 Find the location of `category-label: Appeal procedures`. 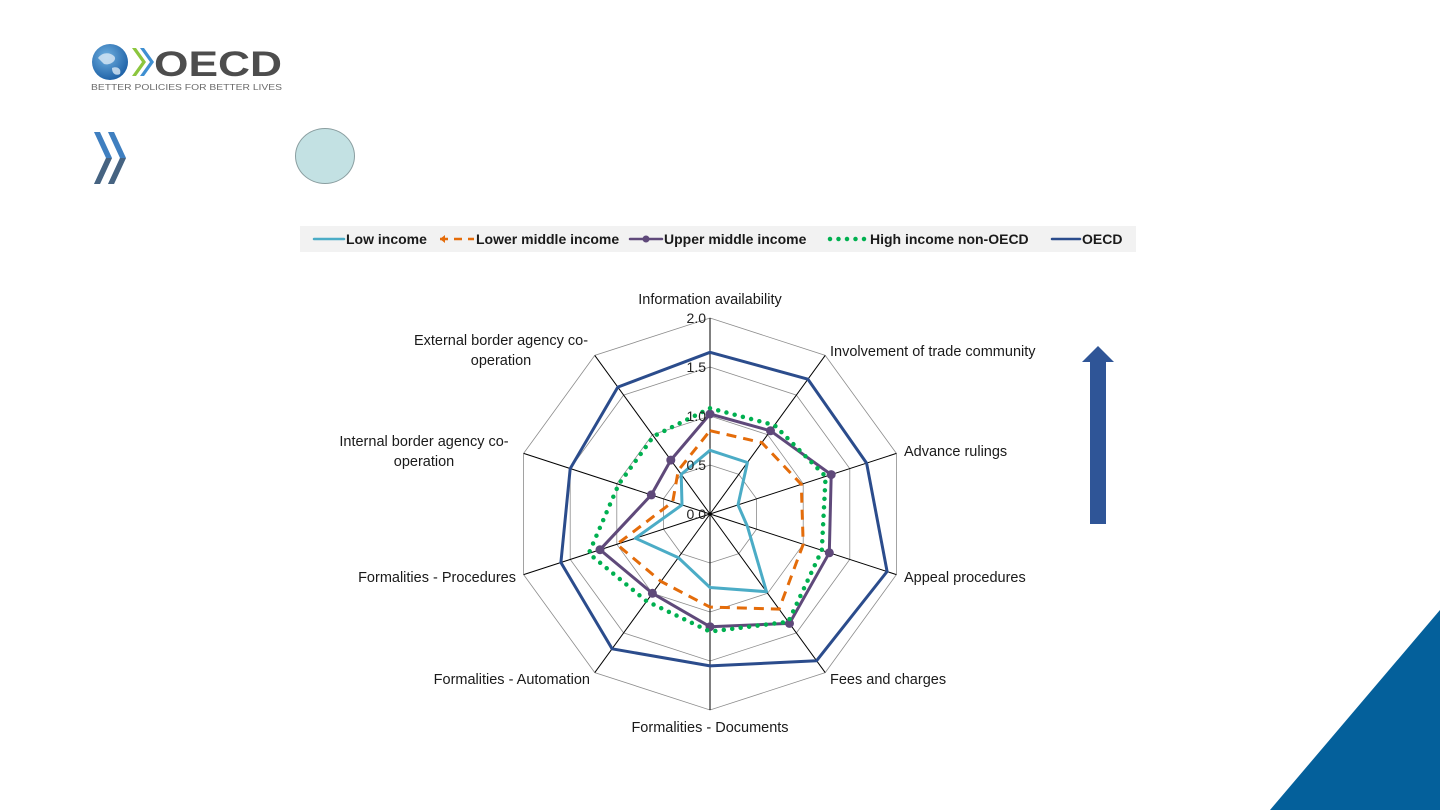

category-label: Appeal procedures is located at coordinates (965, 578).